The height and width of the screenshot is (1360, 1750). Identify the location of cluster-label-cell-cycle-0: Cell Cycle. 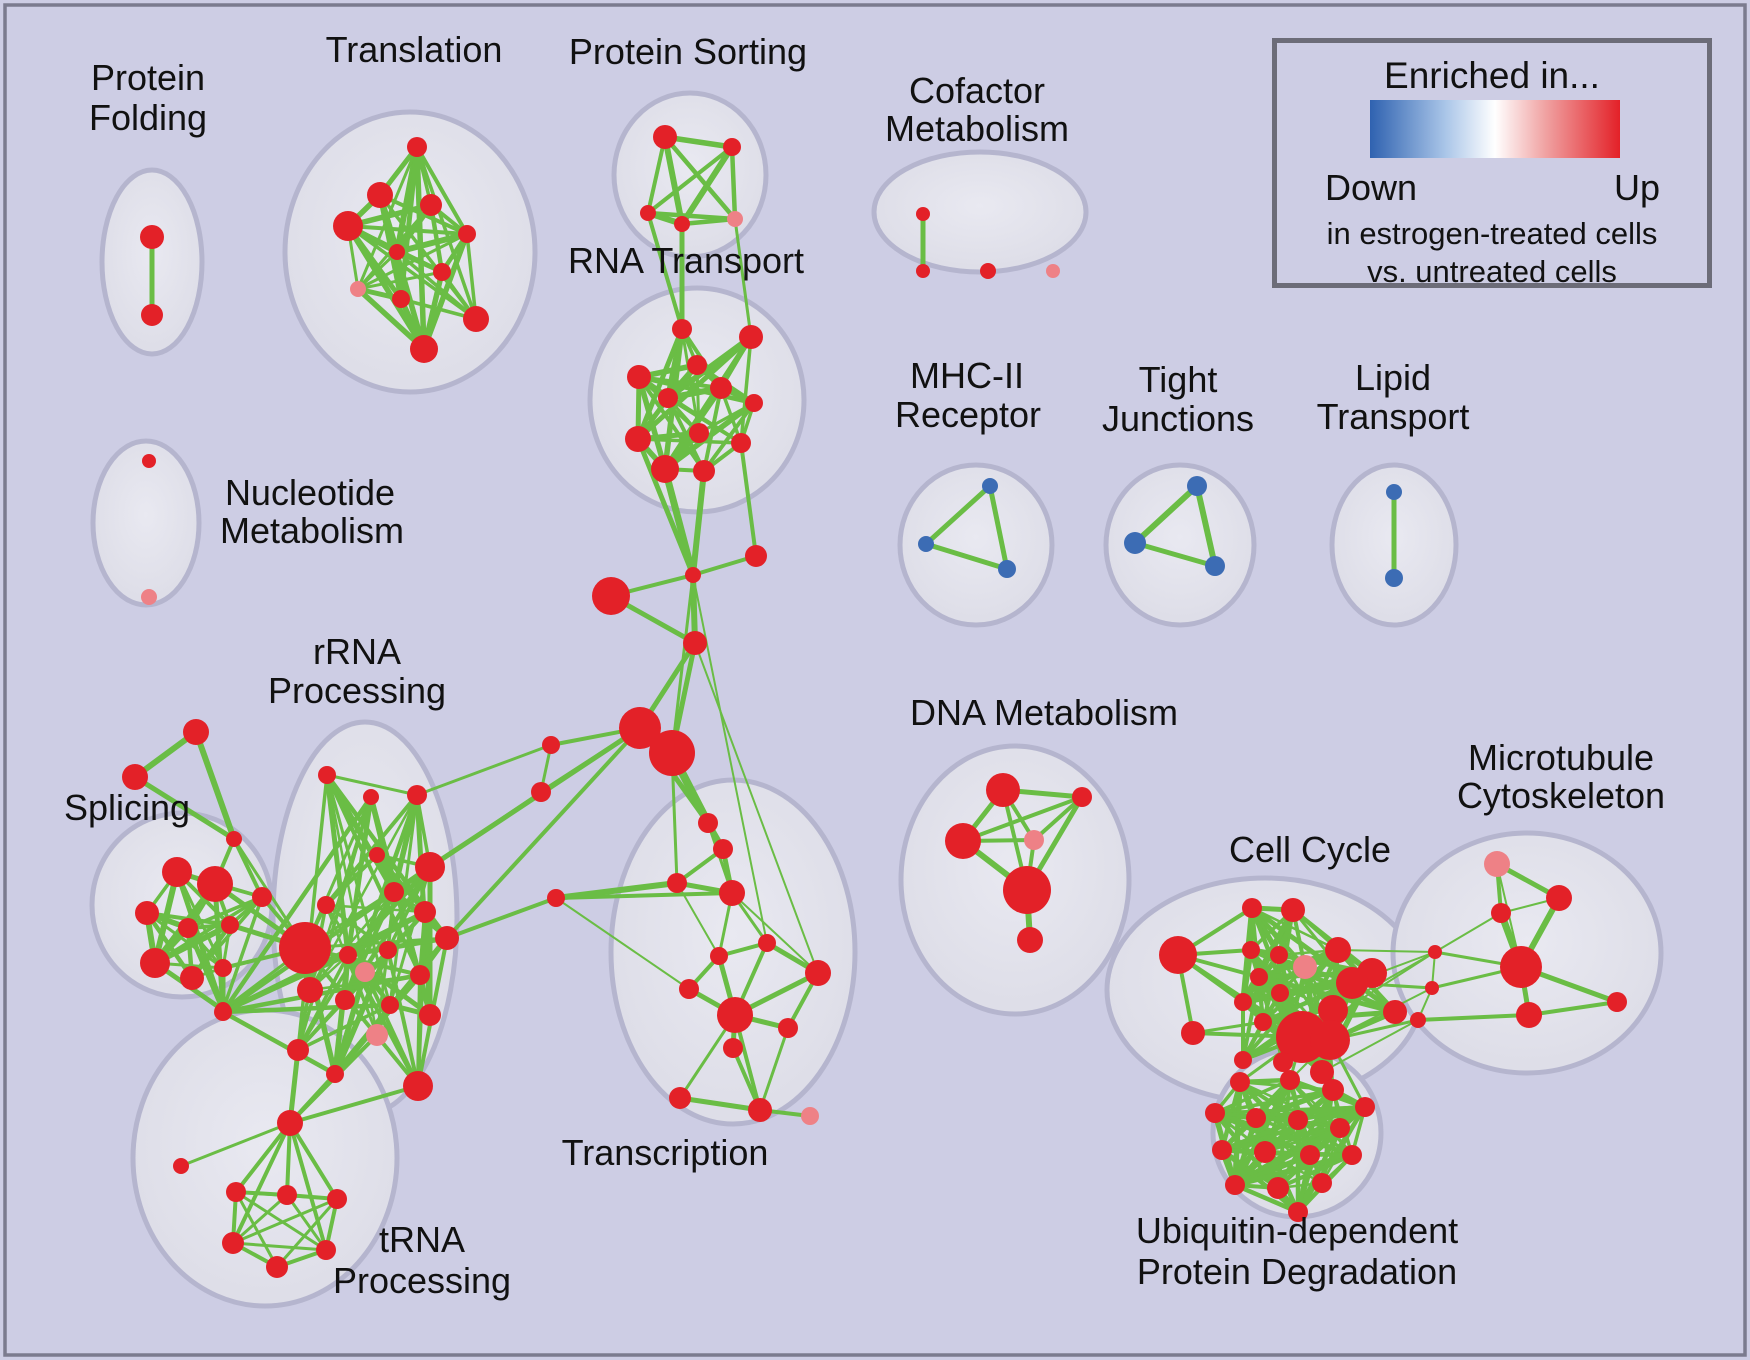
(1310, 849).